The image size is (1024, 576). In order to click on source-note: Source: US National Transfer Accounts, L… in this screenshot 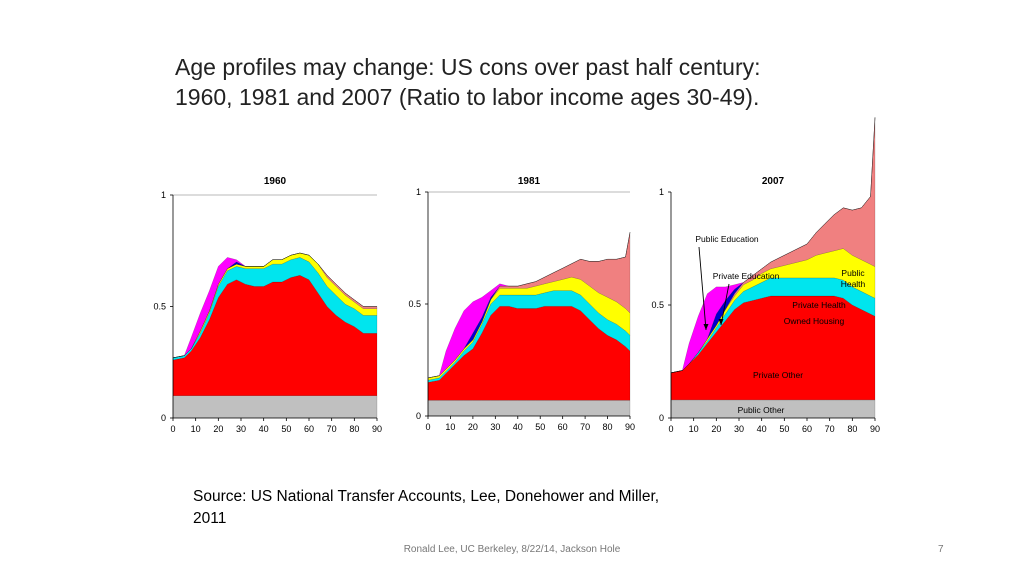, I will do `click(473, 508)`.